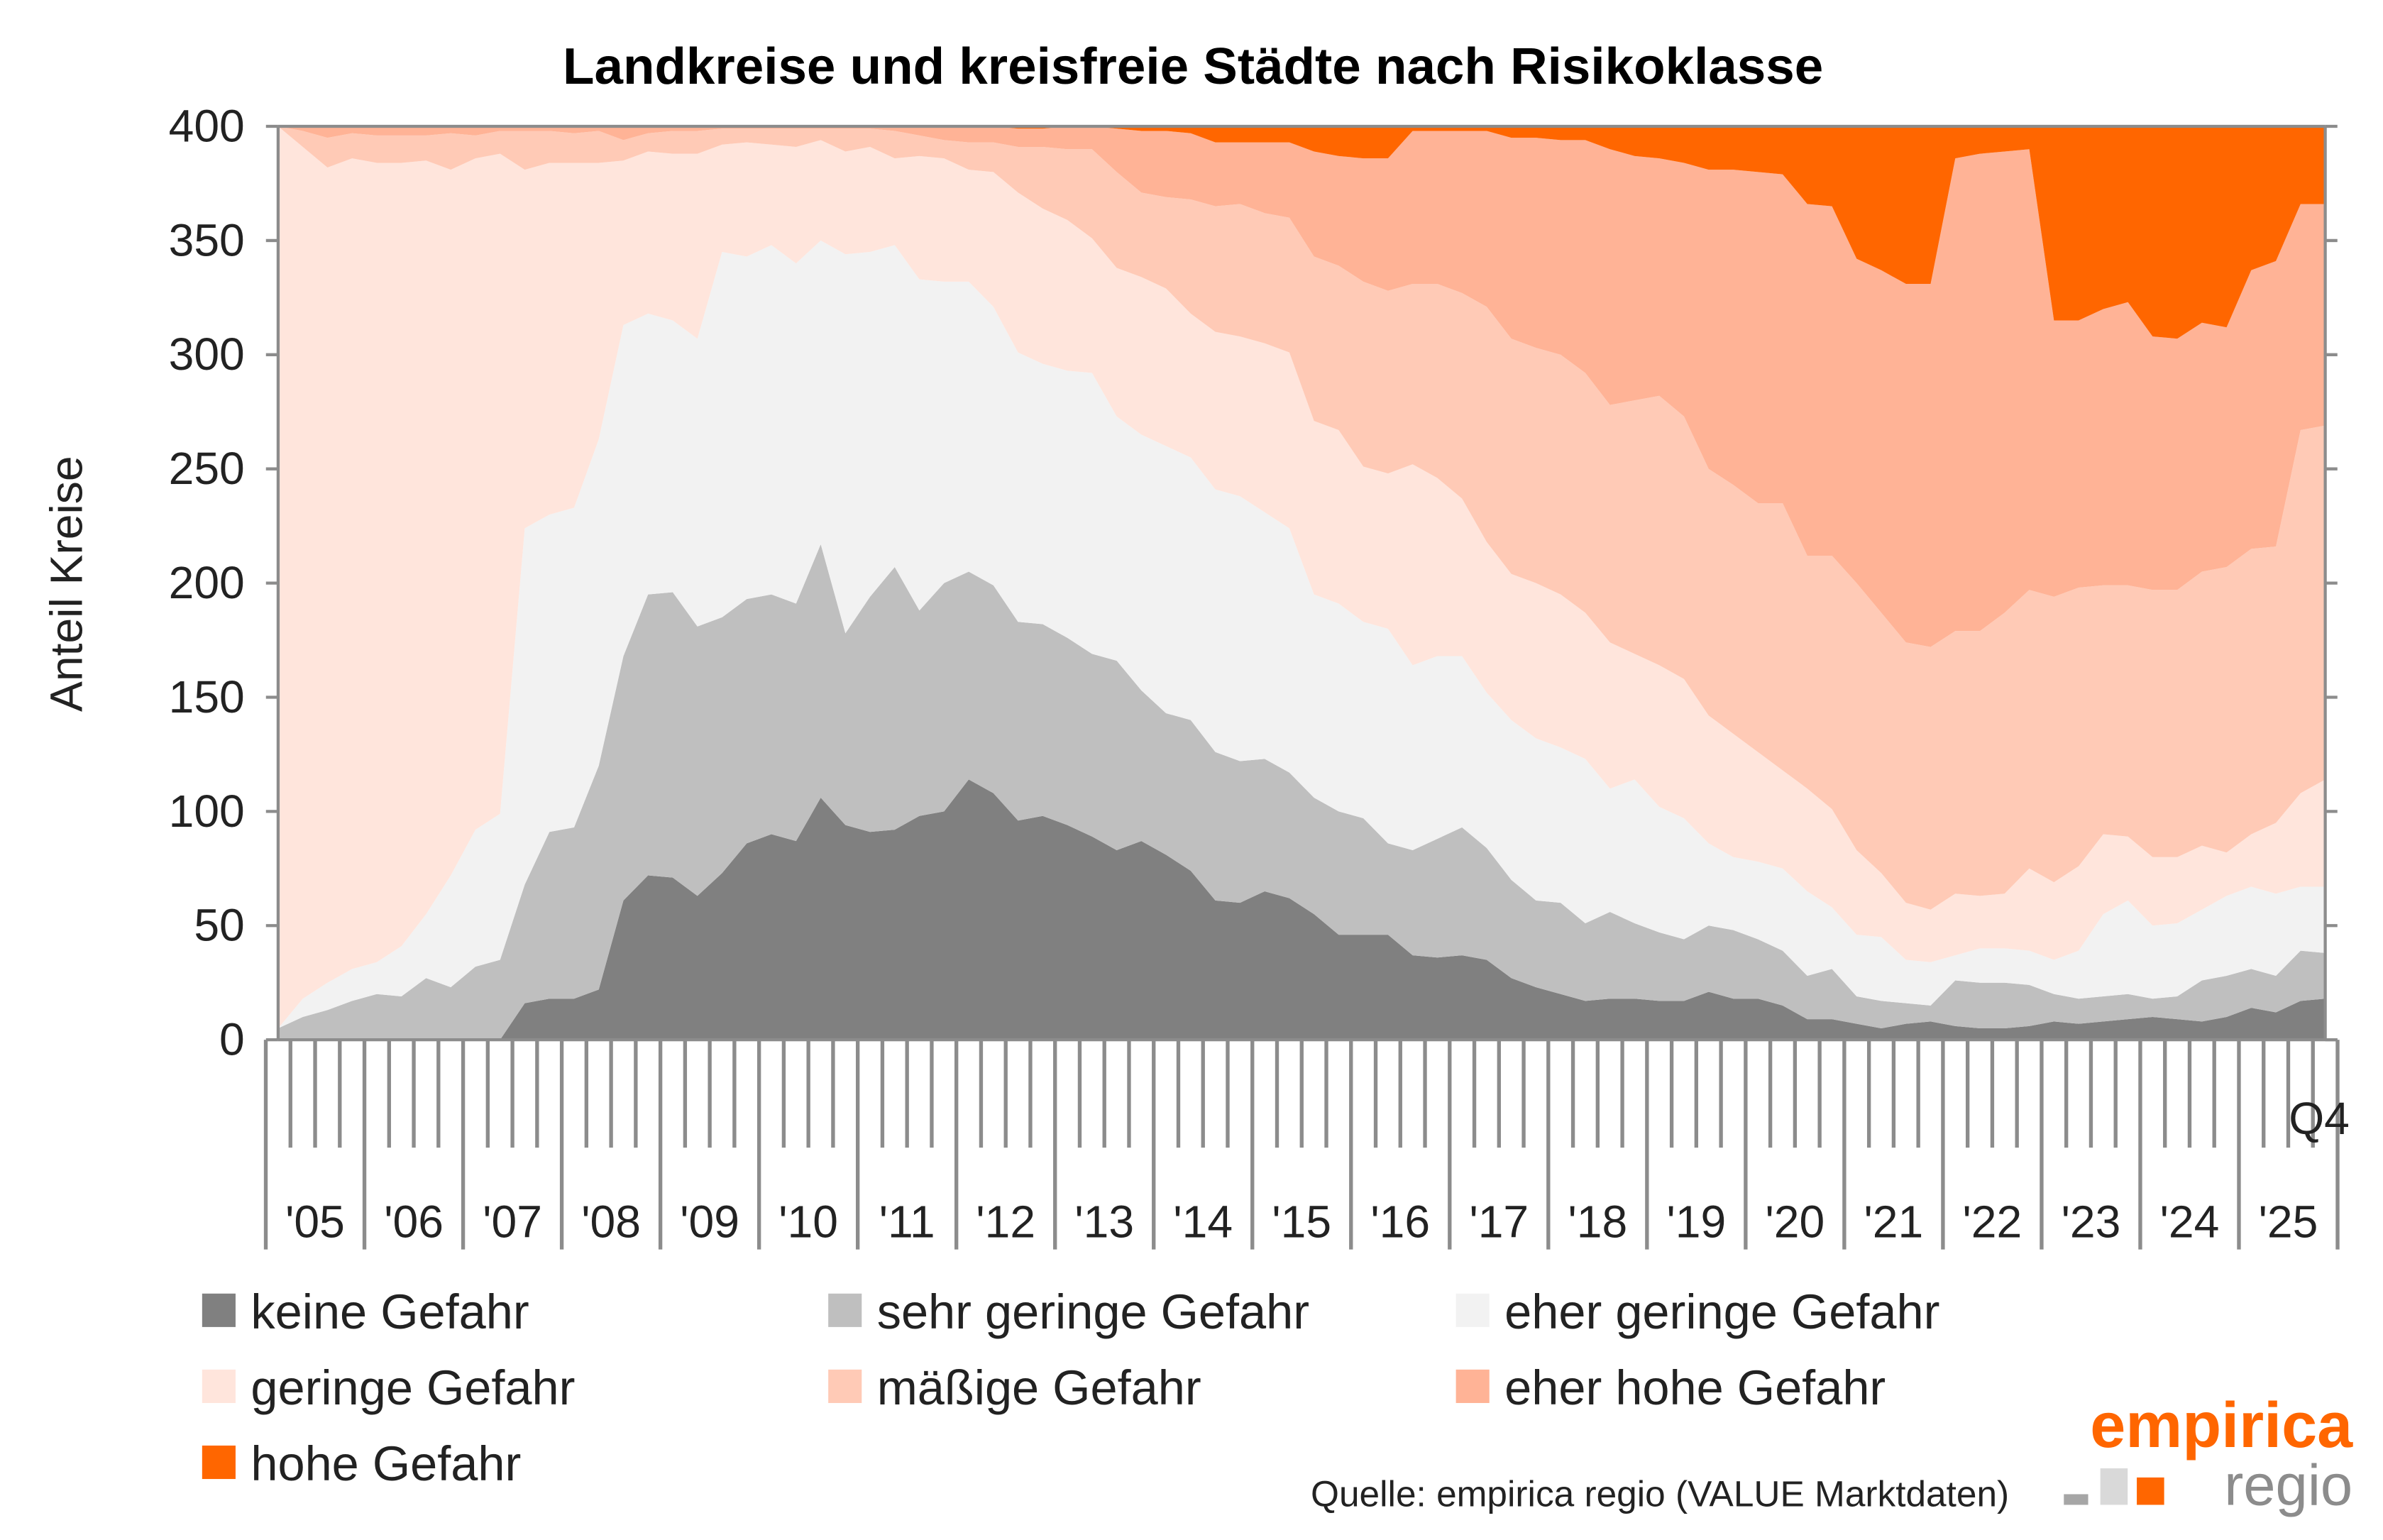 Image resolution: width=2383 pixels, height=1540 pixels. I want to click on x-year-label: '12, so click(1005, 1223).